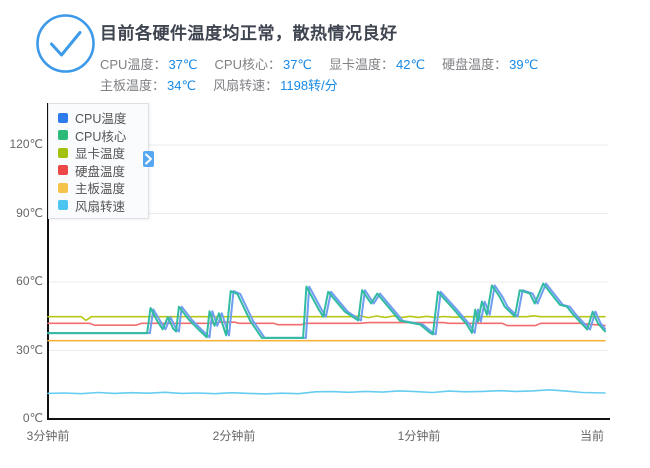 This screenshot has height=468, width=650. What do you see at coordinates (101, 136) in the screenshot?
I see `legend-label: CPU核心` at bounding box center [101, 136].